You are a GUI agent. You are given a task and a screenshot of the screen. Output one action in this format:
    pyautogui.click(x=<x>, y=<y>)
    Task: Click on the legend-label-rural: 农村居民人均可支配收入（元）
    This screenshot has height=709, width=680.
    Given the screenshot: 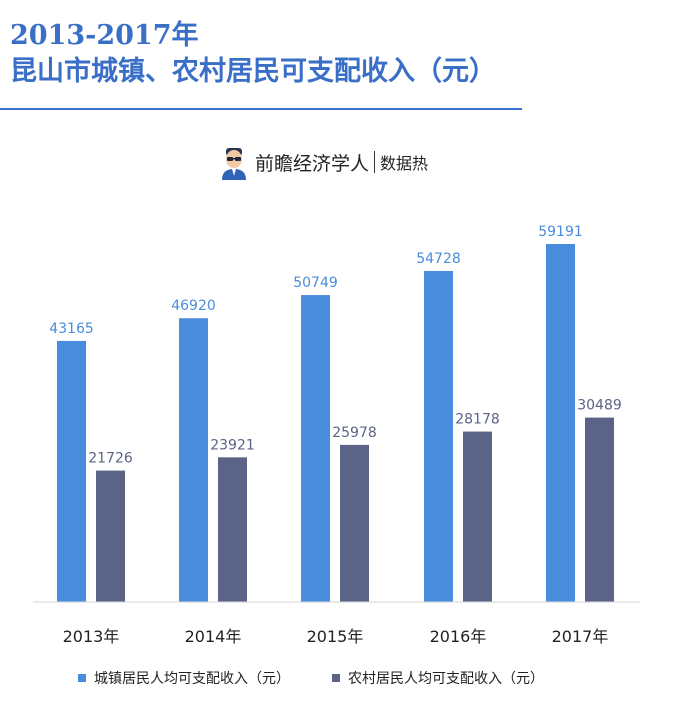 What is the action you would take?
    pyautogui.click(x=446, y=679)
    